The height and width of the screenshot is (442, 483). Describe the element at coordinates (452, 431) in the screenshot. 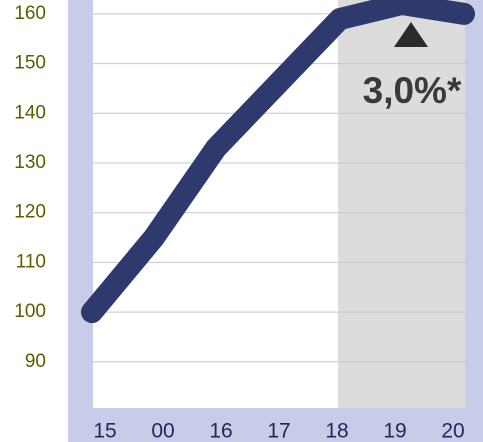

I see `x-tick-label: 20` at that location.